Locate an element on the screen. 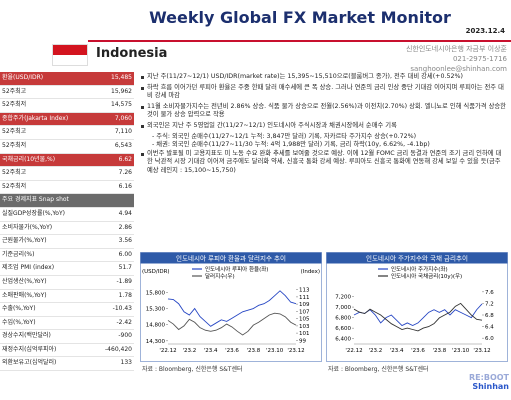 The width and height of the screenshot is (511, 400). row-label: 국채금리(10년물,%) is located at coordinates (29, 159).